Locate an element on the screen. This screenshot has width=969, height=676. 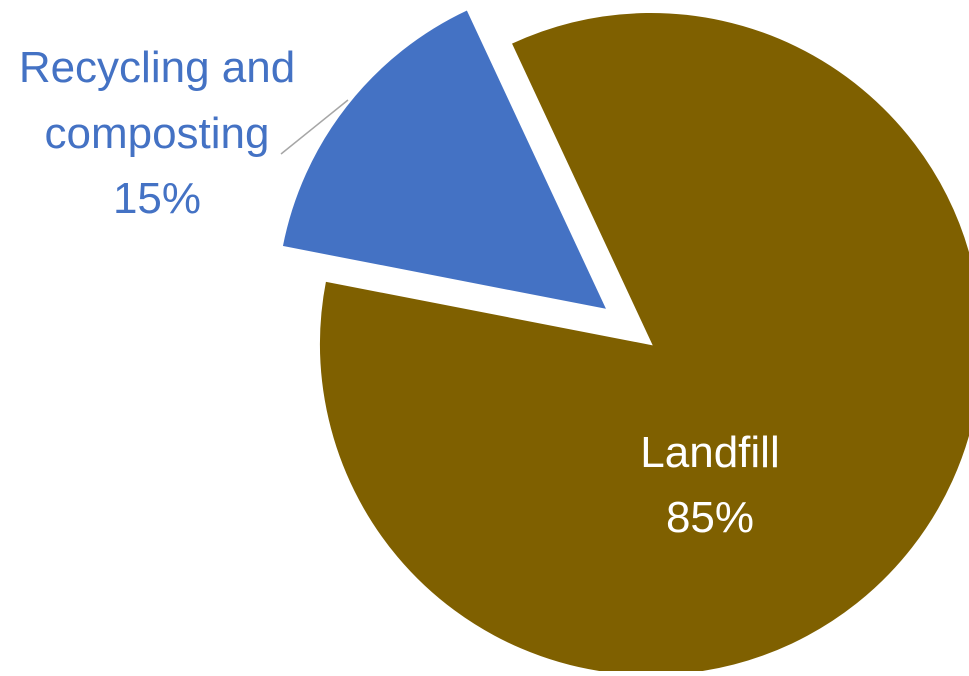
slice-percent-recycling: 15% is located at coordinates (157, 198).